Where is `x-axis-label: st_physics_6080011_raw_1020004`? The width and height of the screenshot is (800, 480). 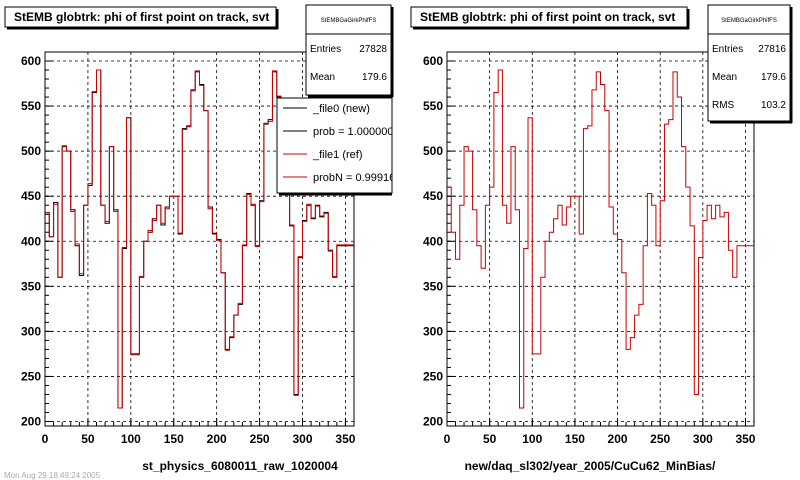
x-axis-label: st_physics_6080011_raw_1020004 is located at coordinates (240, 466).